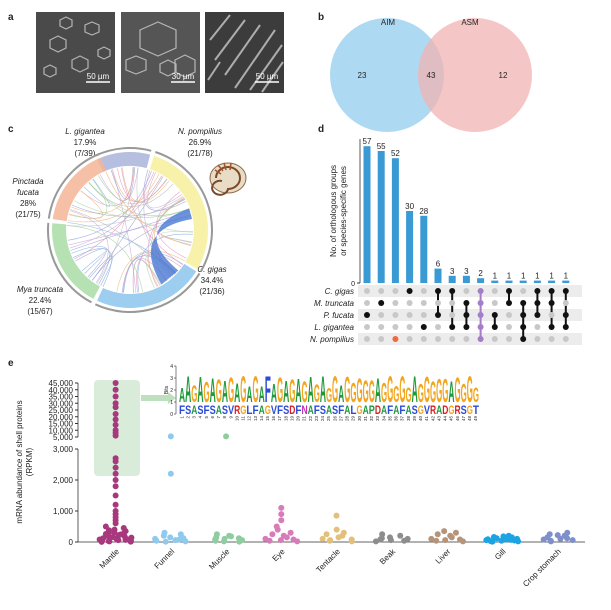 The image size is (611, 610). Describe the element at coordinates (212, 291) in the screenshot. I see `species-frac: (21/36)` at that location.